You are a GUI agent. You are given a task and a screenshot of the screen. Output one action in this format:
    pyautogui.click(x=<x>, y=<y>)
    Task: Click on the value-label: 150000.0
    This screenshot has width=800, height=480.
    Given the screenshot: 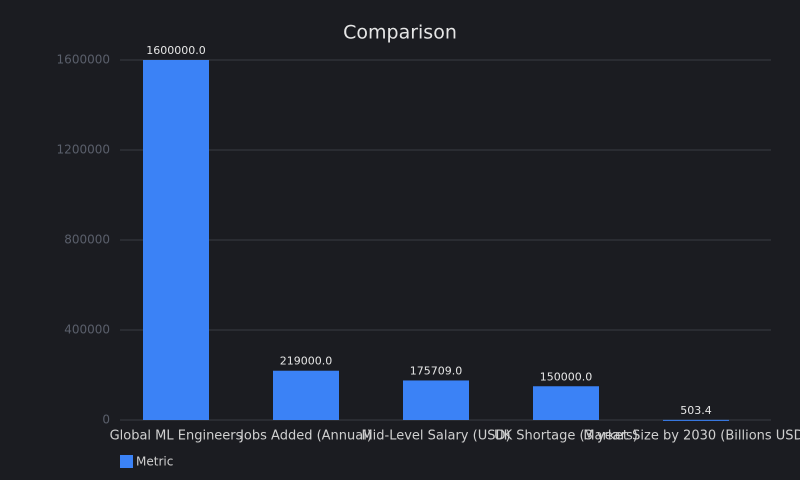 What is the action you would take?
    pyautogui.click(x=566, y=376)
    